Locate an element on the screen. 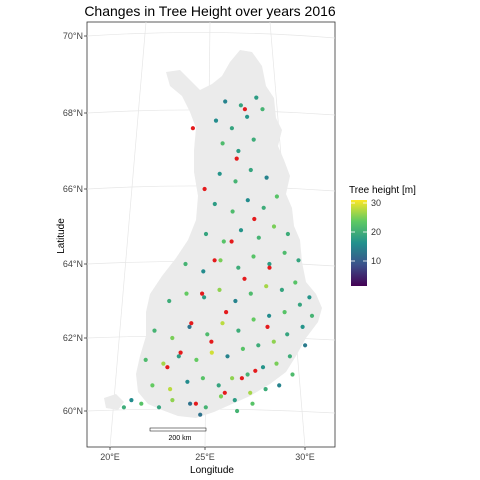 This screenshot has width=480, height=480. x-axis-label: Longitude is located at coordinates (212, 470).